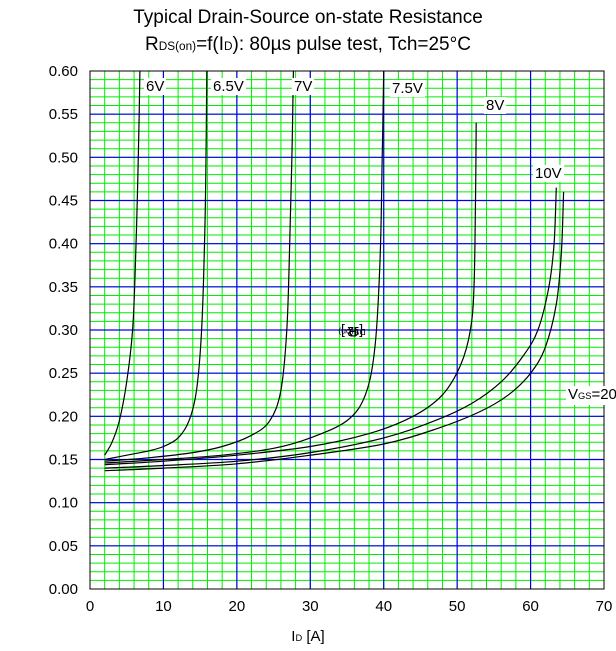  I want to click on curve-label-text: 10V, so click(548, 173).